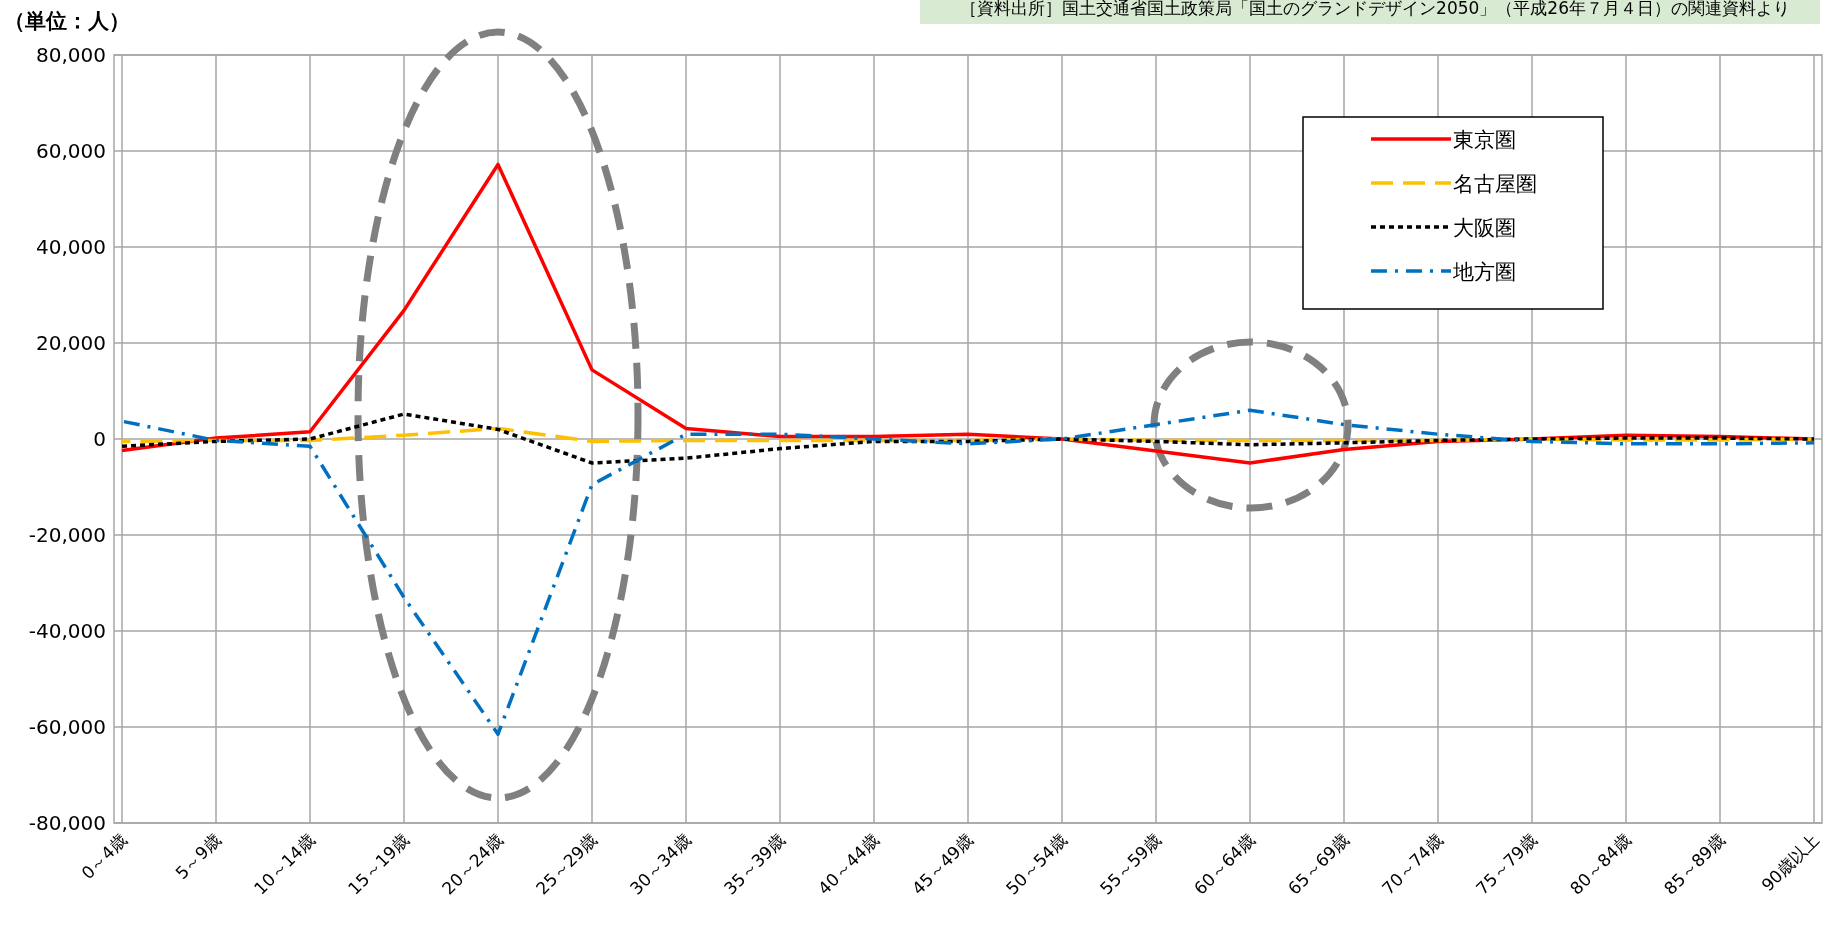 This screenshot has width=1831, height=930. I want to click on x-tick-label: 40～44歳, so click(848, 864).